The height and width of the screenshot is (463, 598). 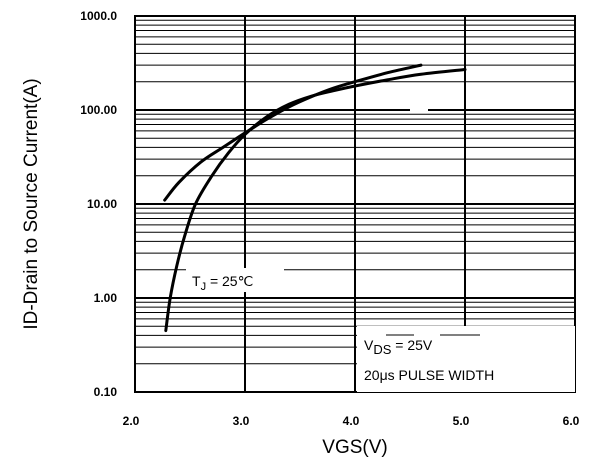 I want to click on x-axis-title: VGS(V), so click(x=354, y=447).